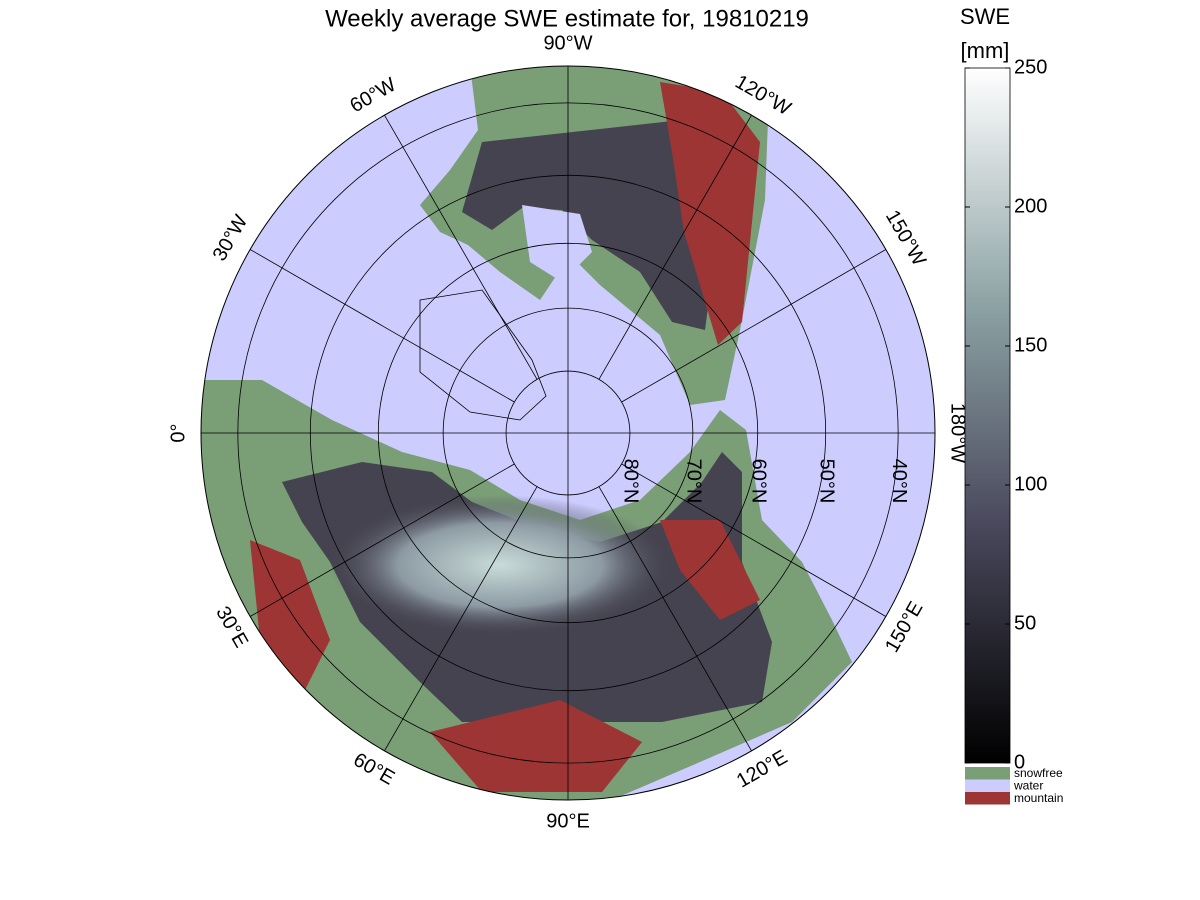 This screenshot has height=900, width=1200. What do you see at coordinates (178, 432) in the screenshot?
I see `meridian-label: 0°` at bounding box center [178, 432].